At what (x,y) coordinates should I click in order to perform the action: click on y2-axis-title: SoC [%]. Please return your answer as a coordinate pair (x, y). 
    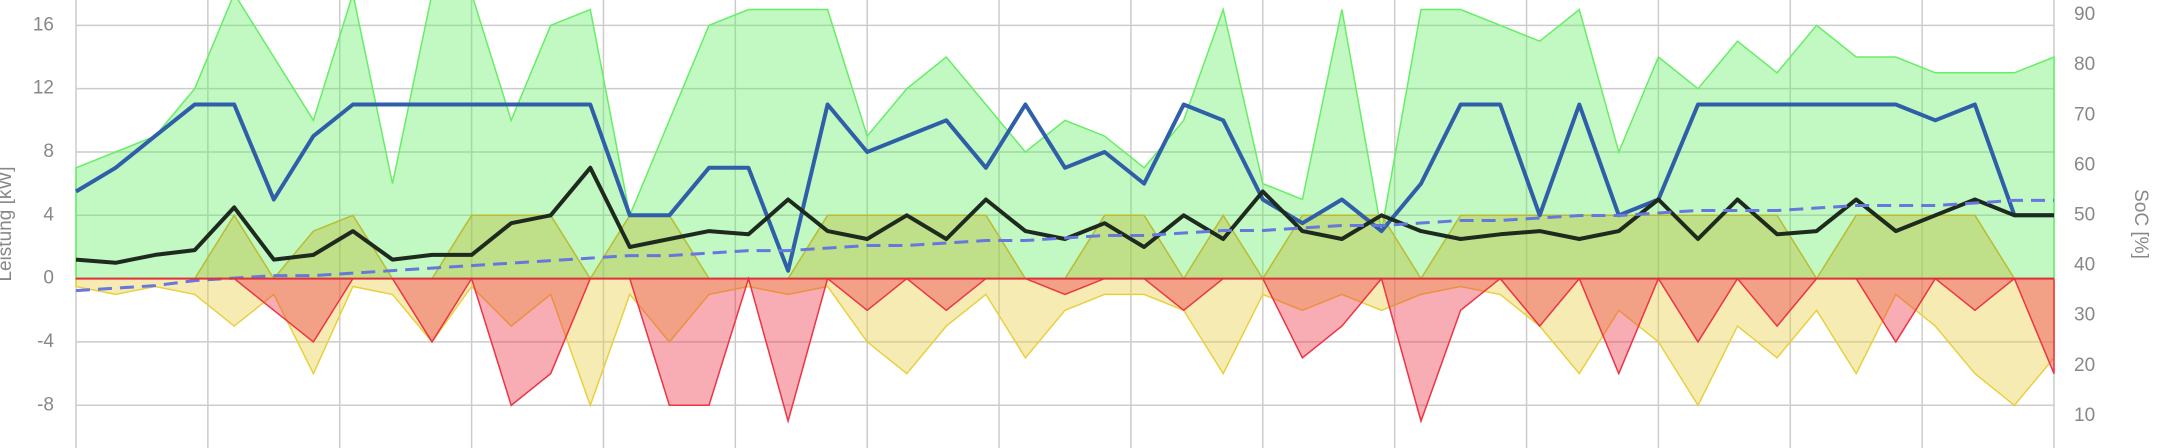
    Looking at the image, I should click on (2140, 224).